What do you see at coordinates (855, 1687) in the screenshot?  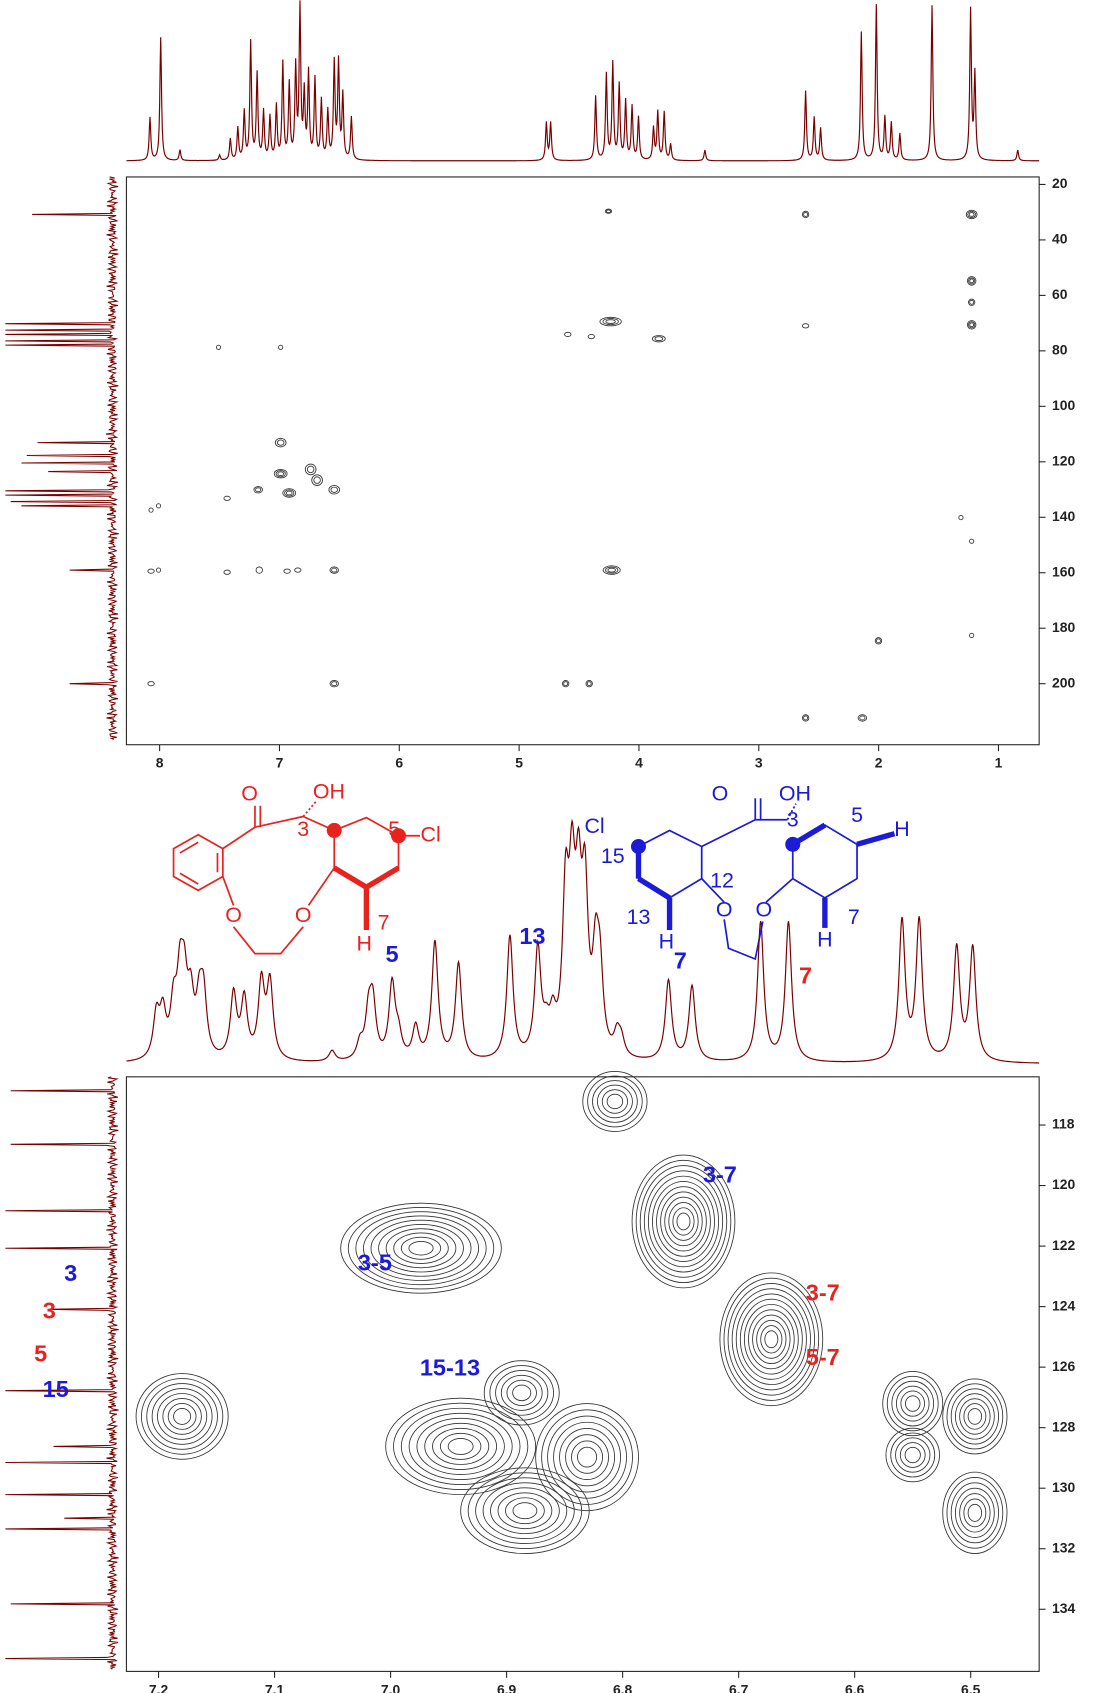 I see `x-tick-label: 6.6` at bounding box center [855, 1687].